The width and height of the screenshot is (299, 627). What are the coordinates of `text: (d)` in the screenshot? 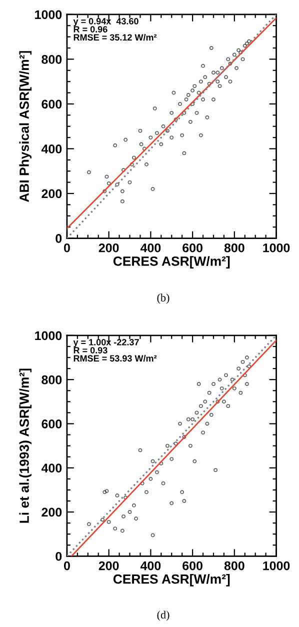 It's located at (163, 615).